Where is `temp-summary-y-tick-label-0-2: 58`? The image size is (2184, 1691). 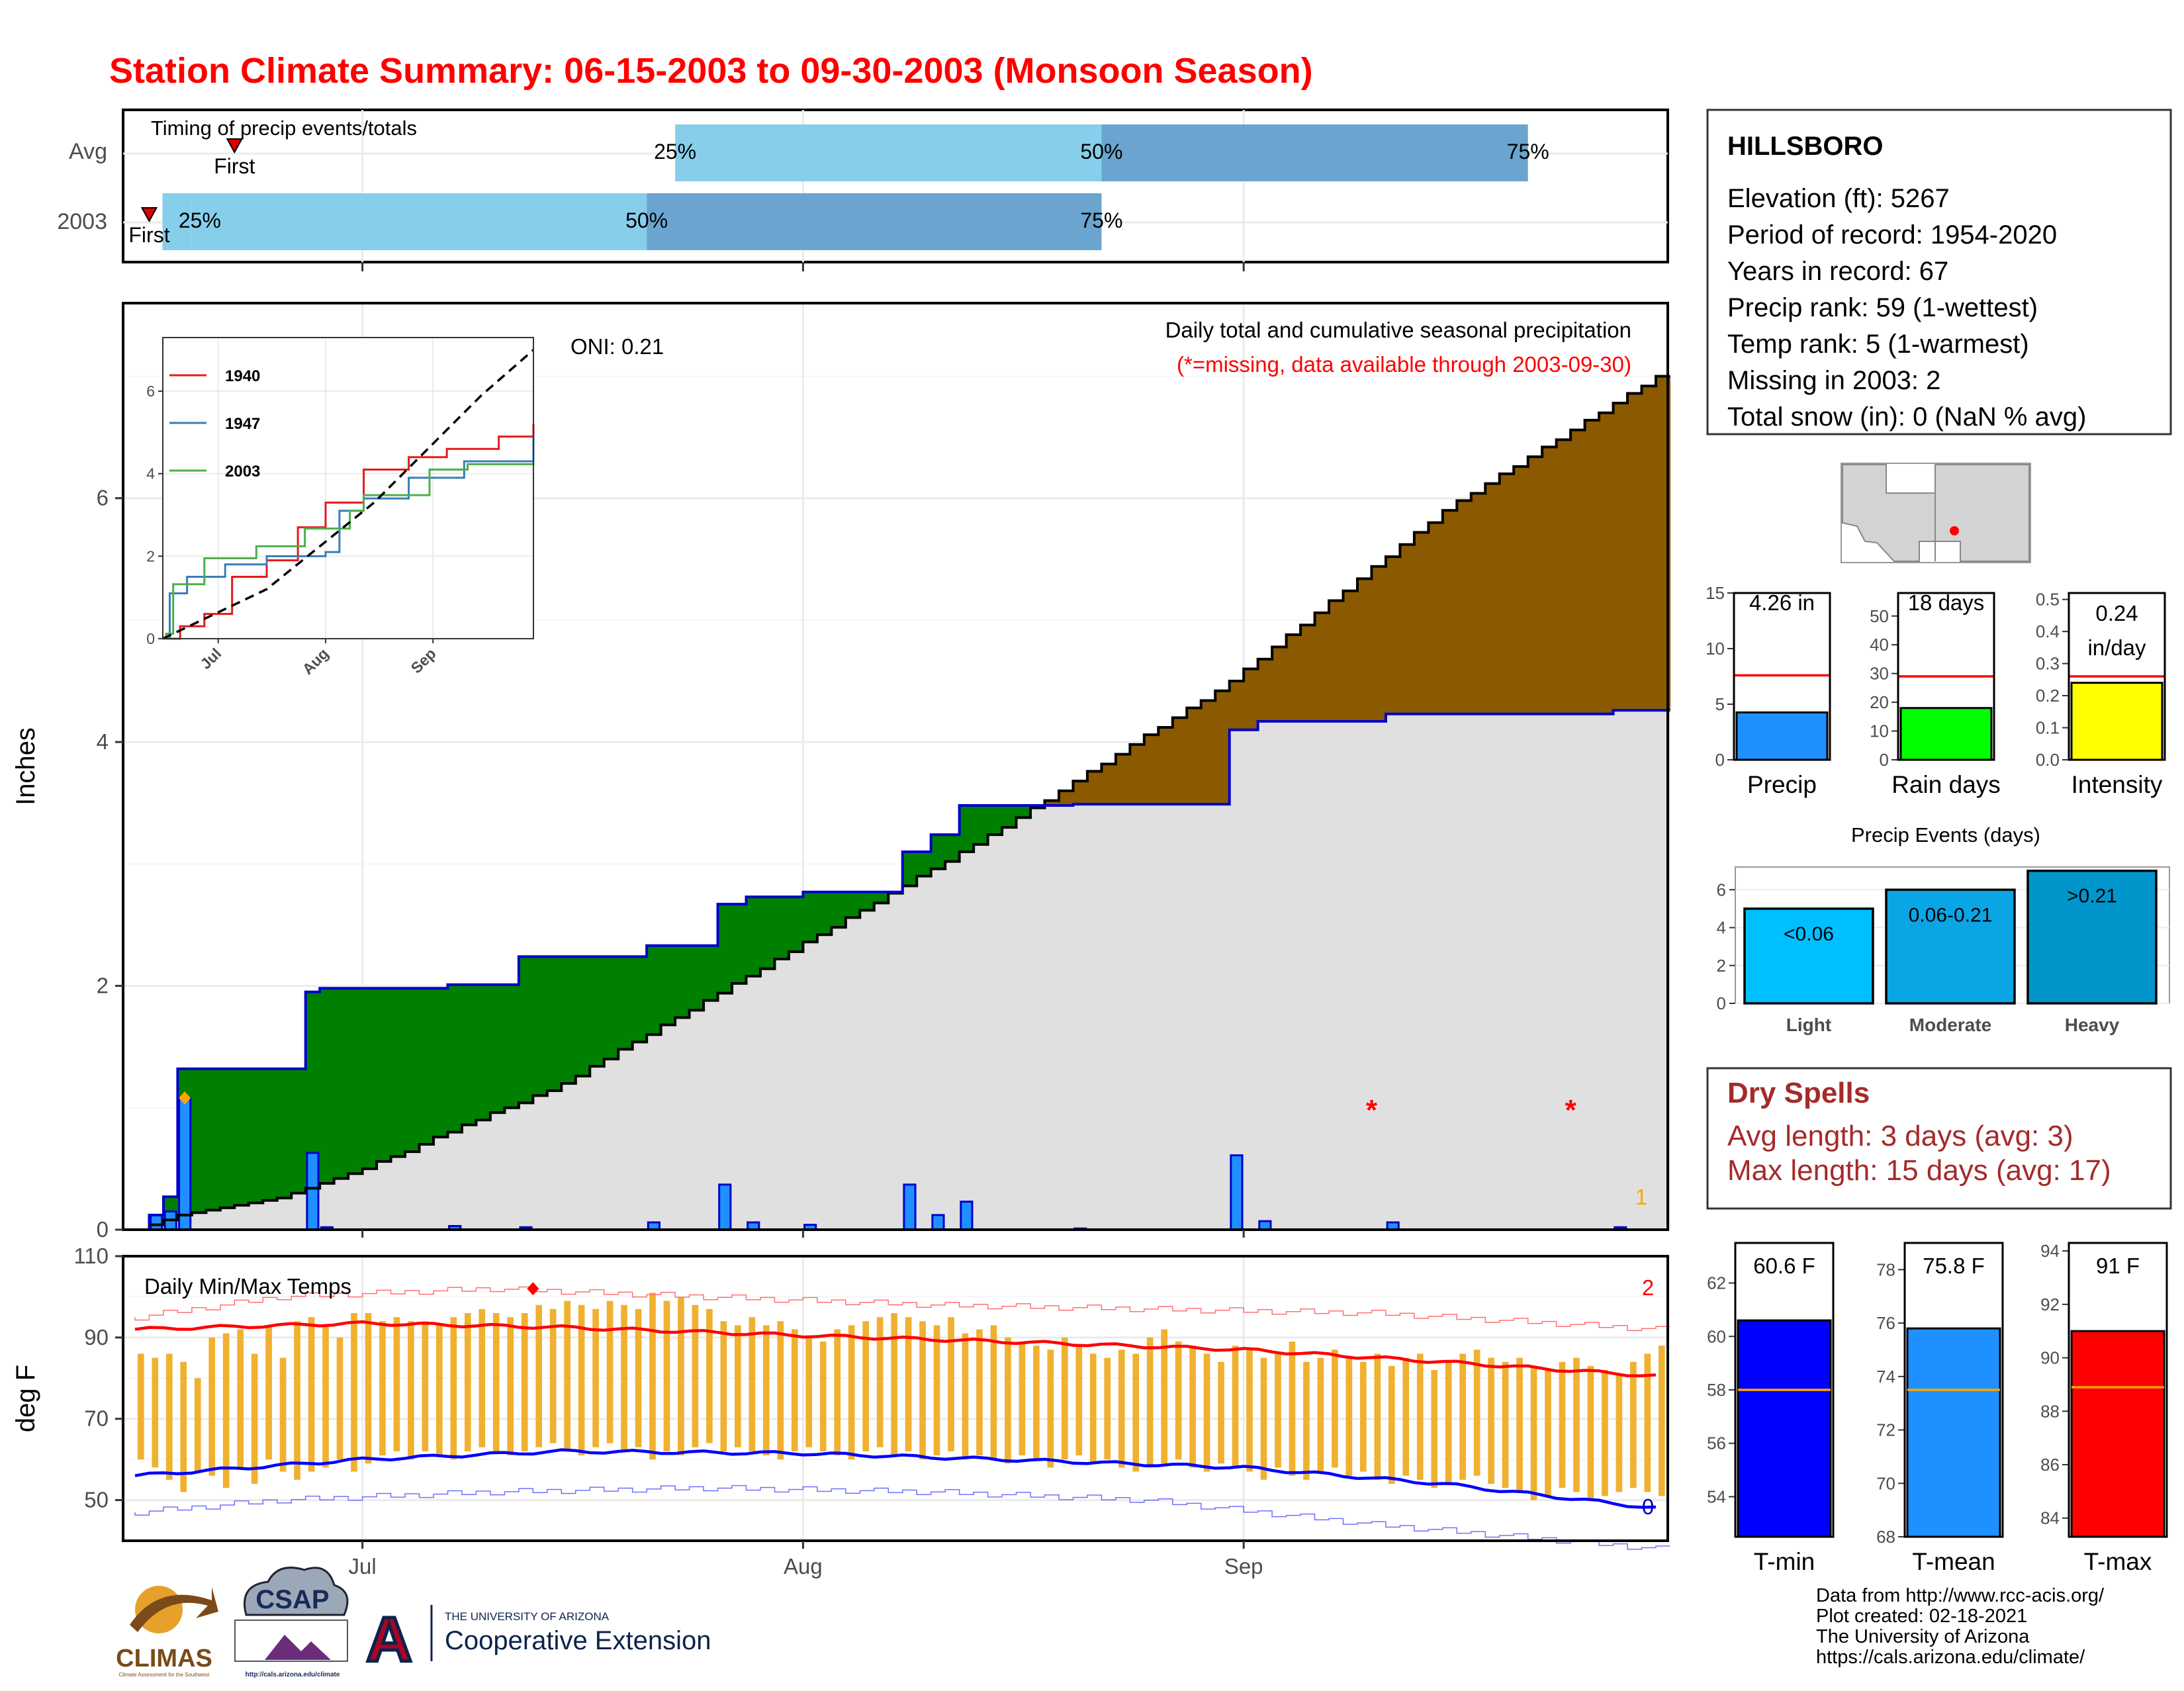 temp-summary-y-tick-label-0-2: 58 is located at coordinates (1716, 1390).